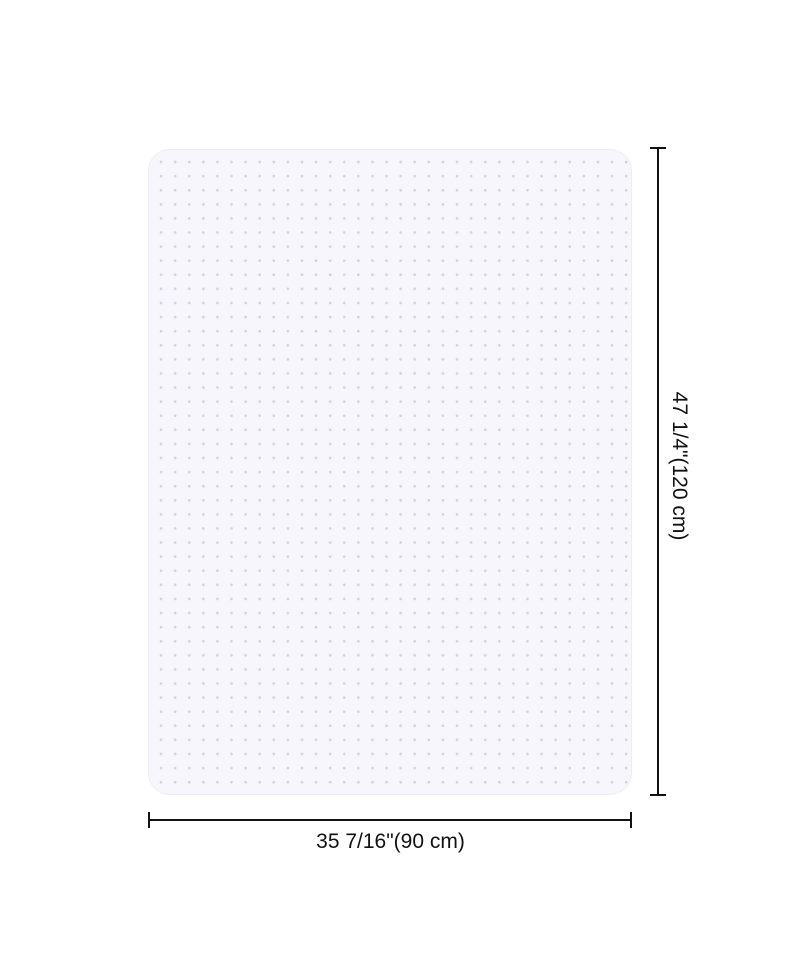 Image resolution: width=800 pixels, height=977 pixels. Describe the element at coordinates (631, 820) in the screenshot. I see `width-tick-right` at that location.